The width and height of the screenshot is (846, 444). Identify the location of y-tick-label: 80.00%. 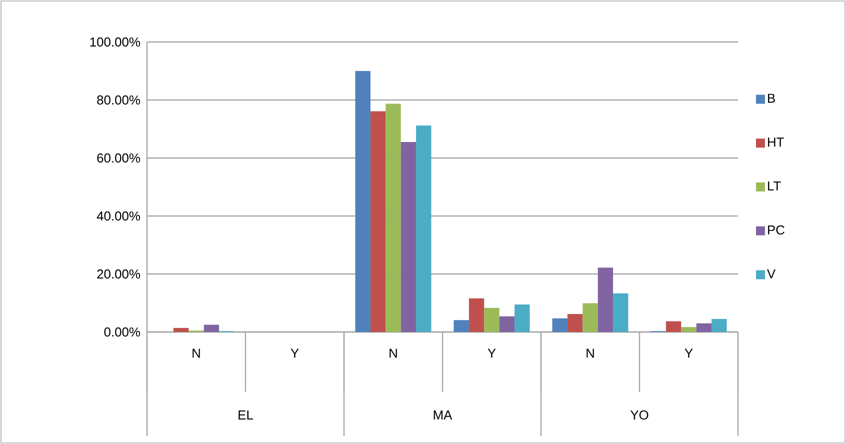
(118, 100).